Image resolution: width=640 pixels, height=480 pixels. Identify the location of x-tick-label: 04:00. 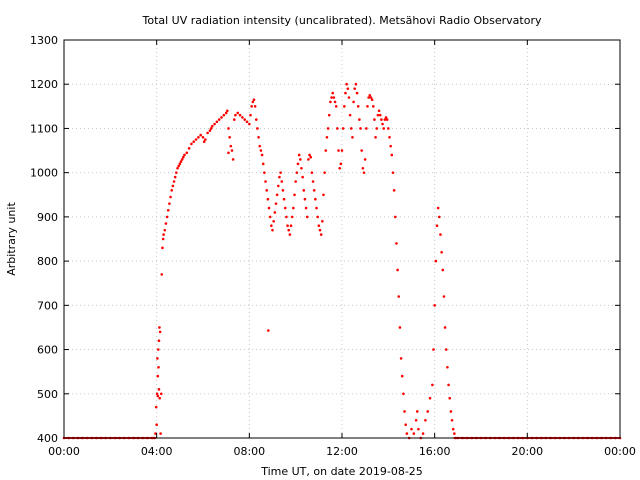
(157, 451).